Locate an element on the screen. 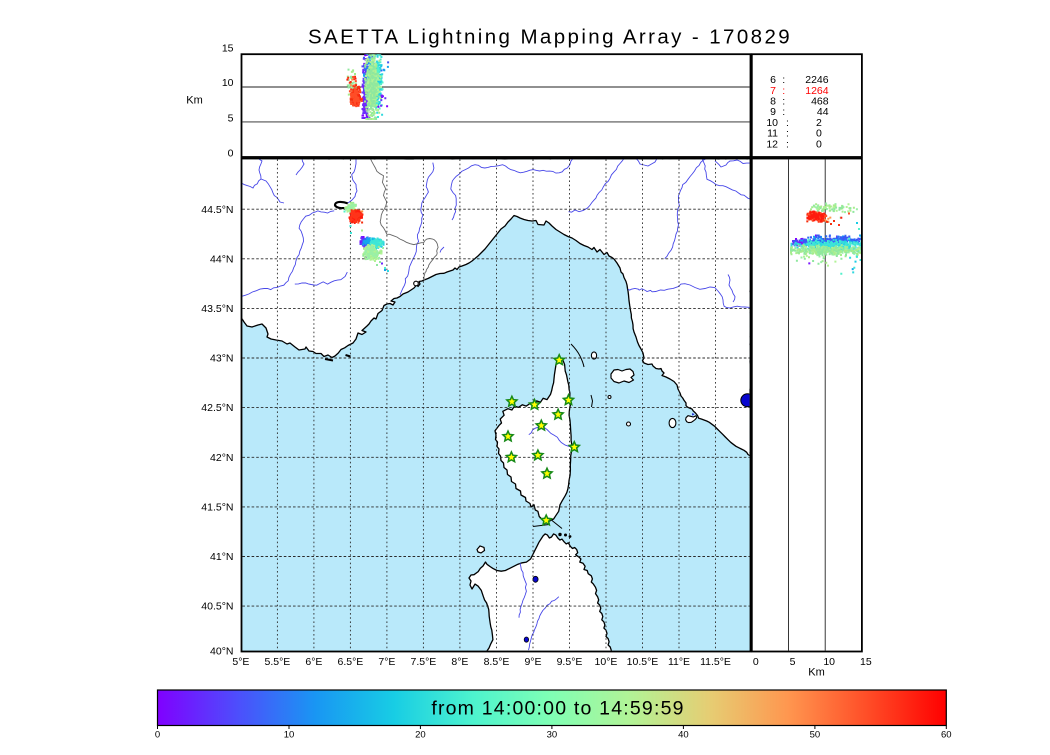  svg-text: 20 is located at coordinates (420, 735).